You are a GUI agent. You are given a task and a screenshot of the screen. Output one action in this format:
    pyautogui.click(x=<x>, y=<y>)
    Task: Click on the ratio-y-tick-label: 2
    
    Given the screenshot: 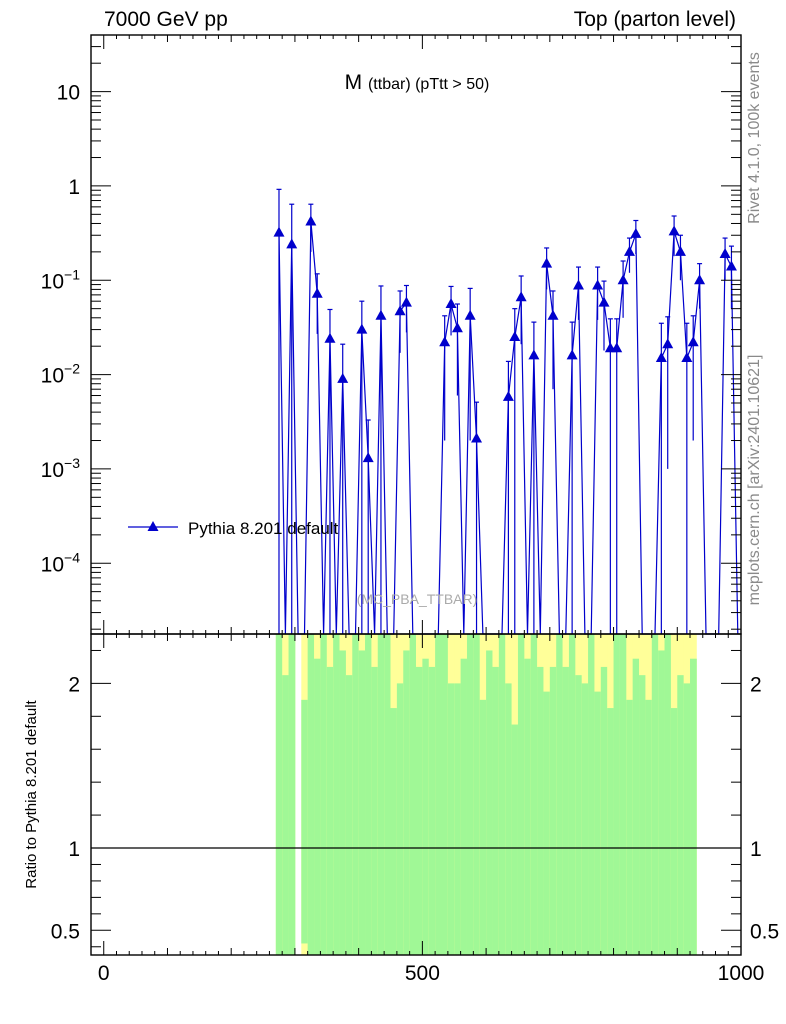 What is the action you would take?
    pyautogui.click(x=74, y=684)
    